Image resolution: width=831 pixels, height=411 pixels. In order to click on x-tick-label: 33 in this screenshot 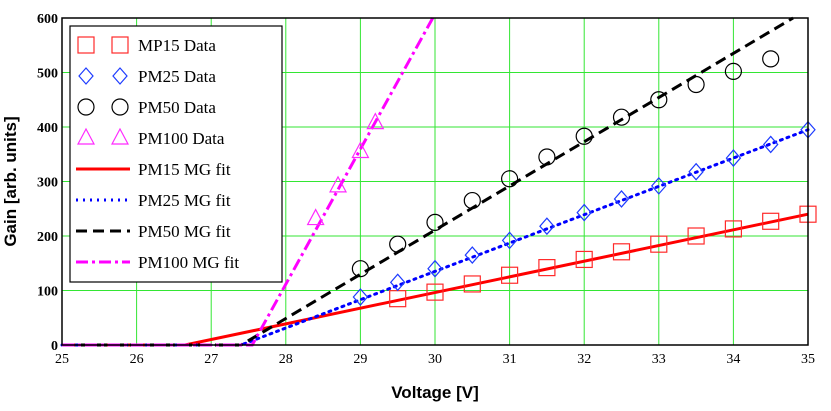, I will do `click(659, 359)`.